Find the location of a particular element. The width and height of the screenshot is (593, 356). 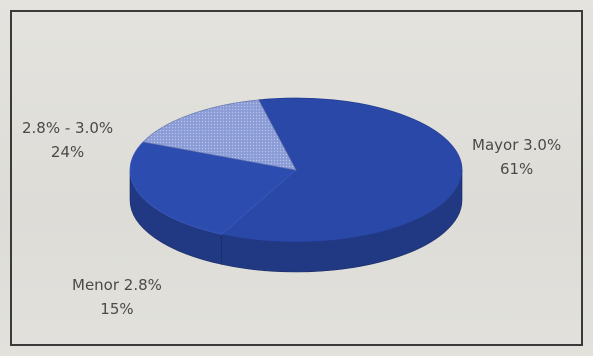

slice-value-menor: 15% is located at coordinates (117, 309).